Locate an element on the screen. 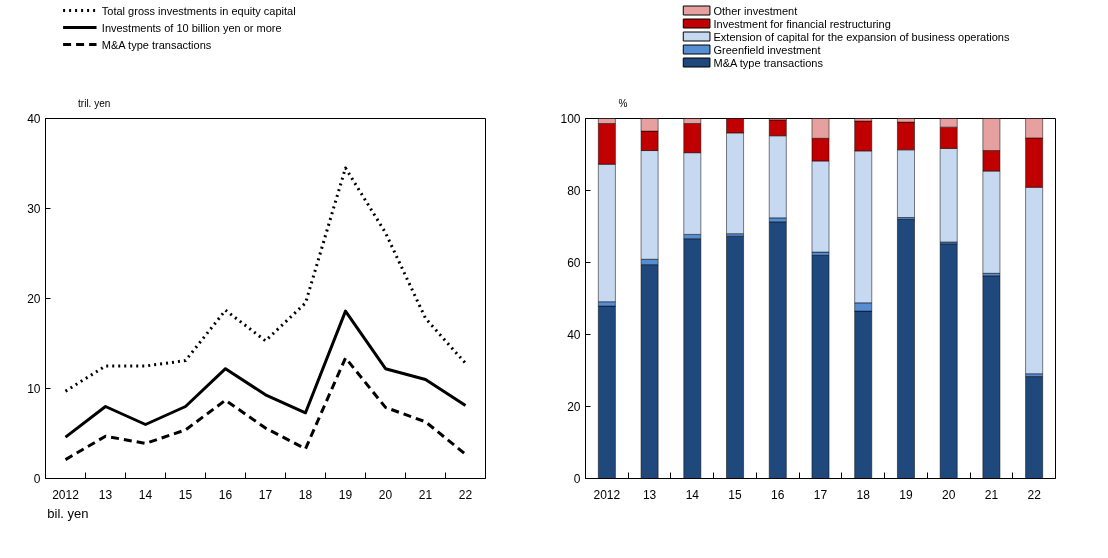 The height and width of the screenshot is (558, 1108). y-tick-label: 60 is located at coordinates (574, 263).